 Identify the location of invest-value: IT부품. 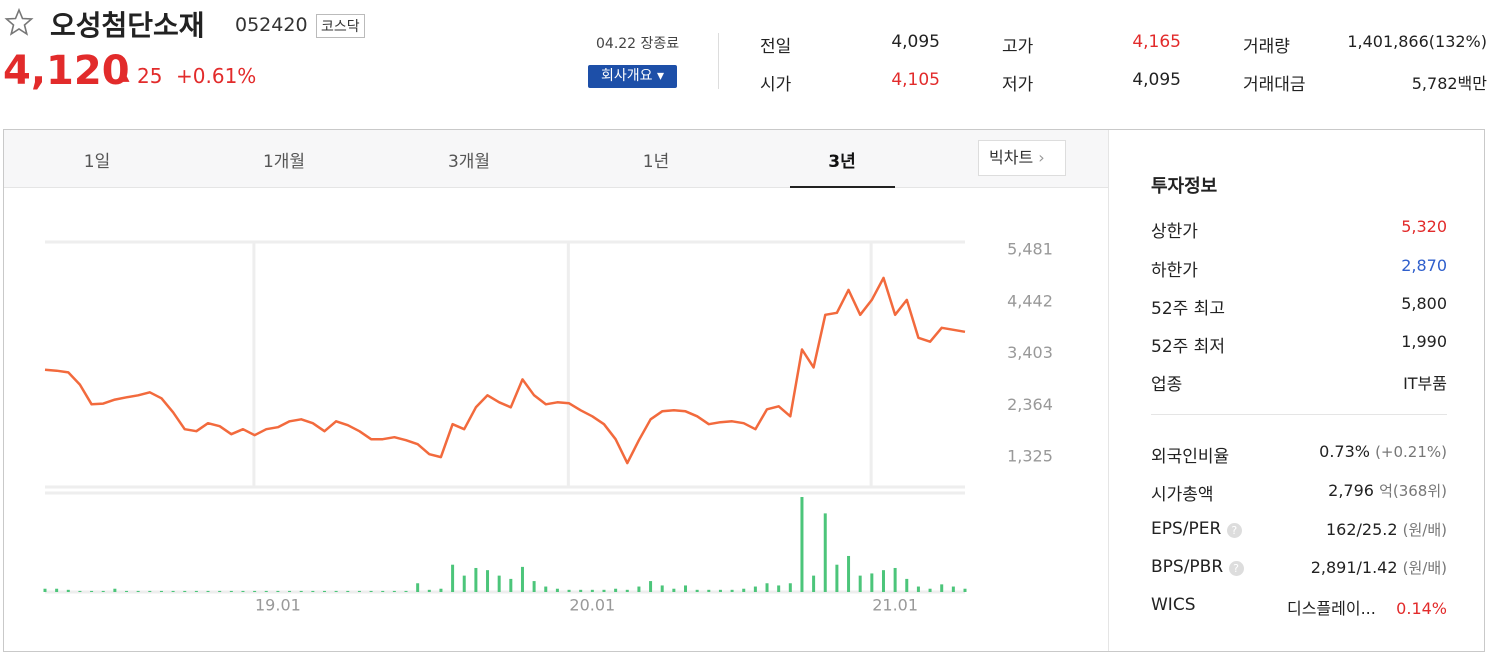
(1425, 383).